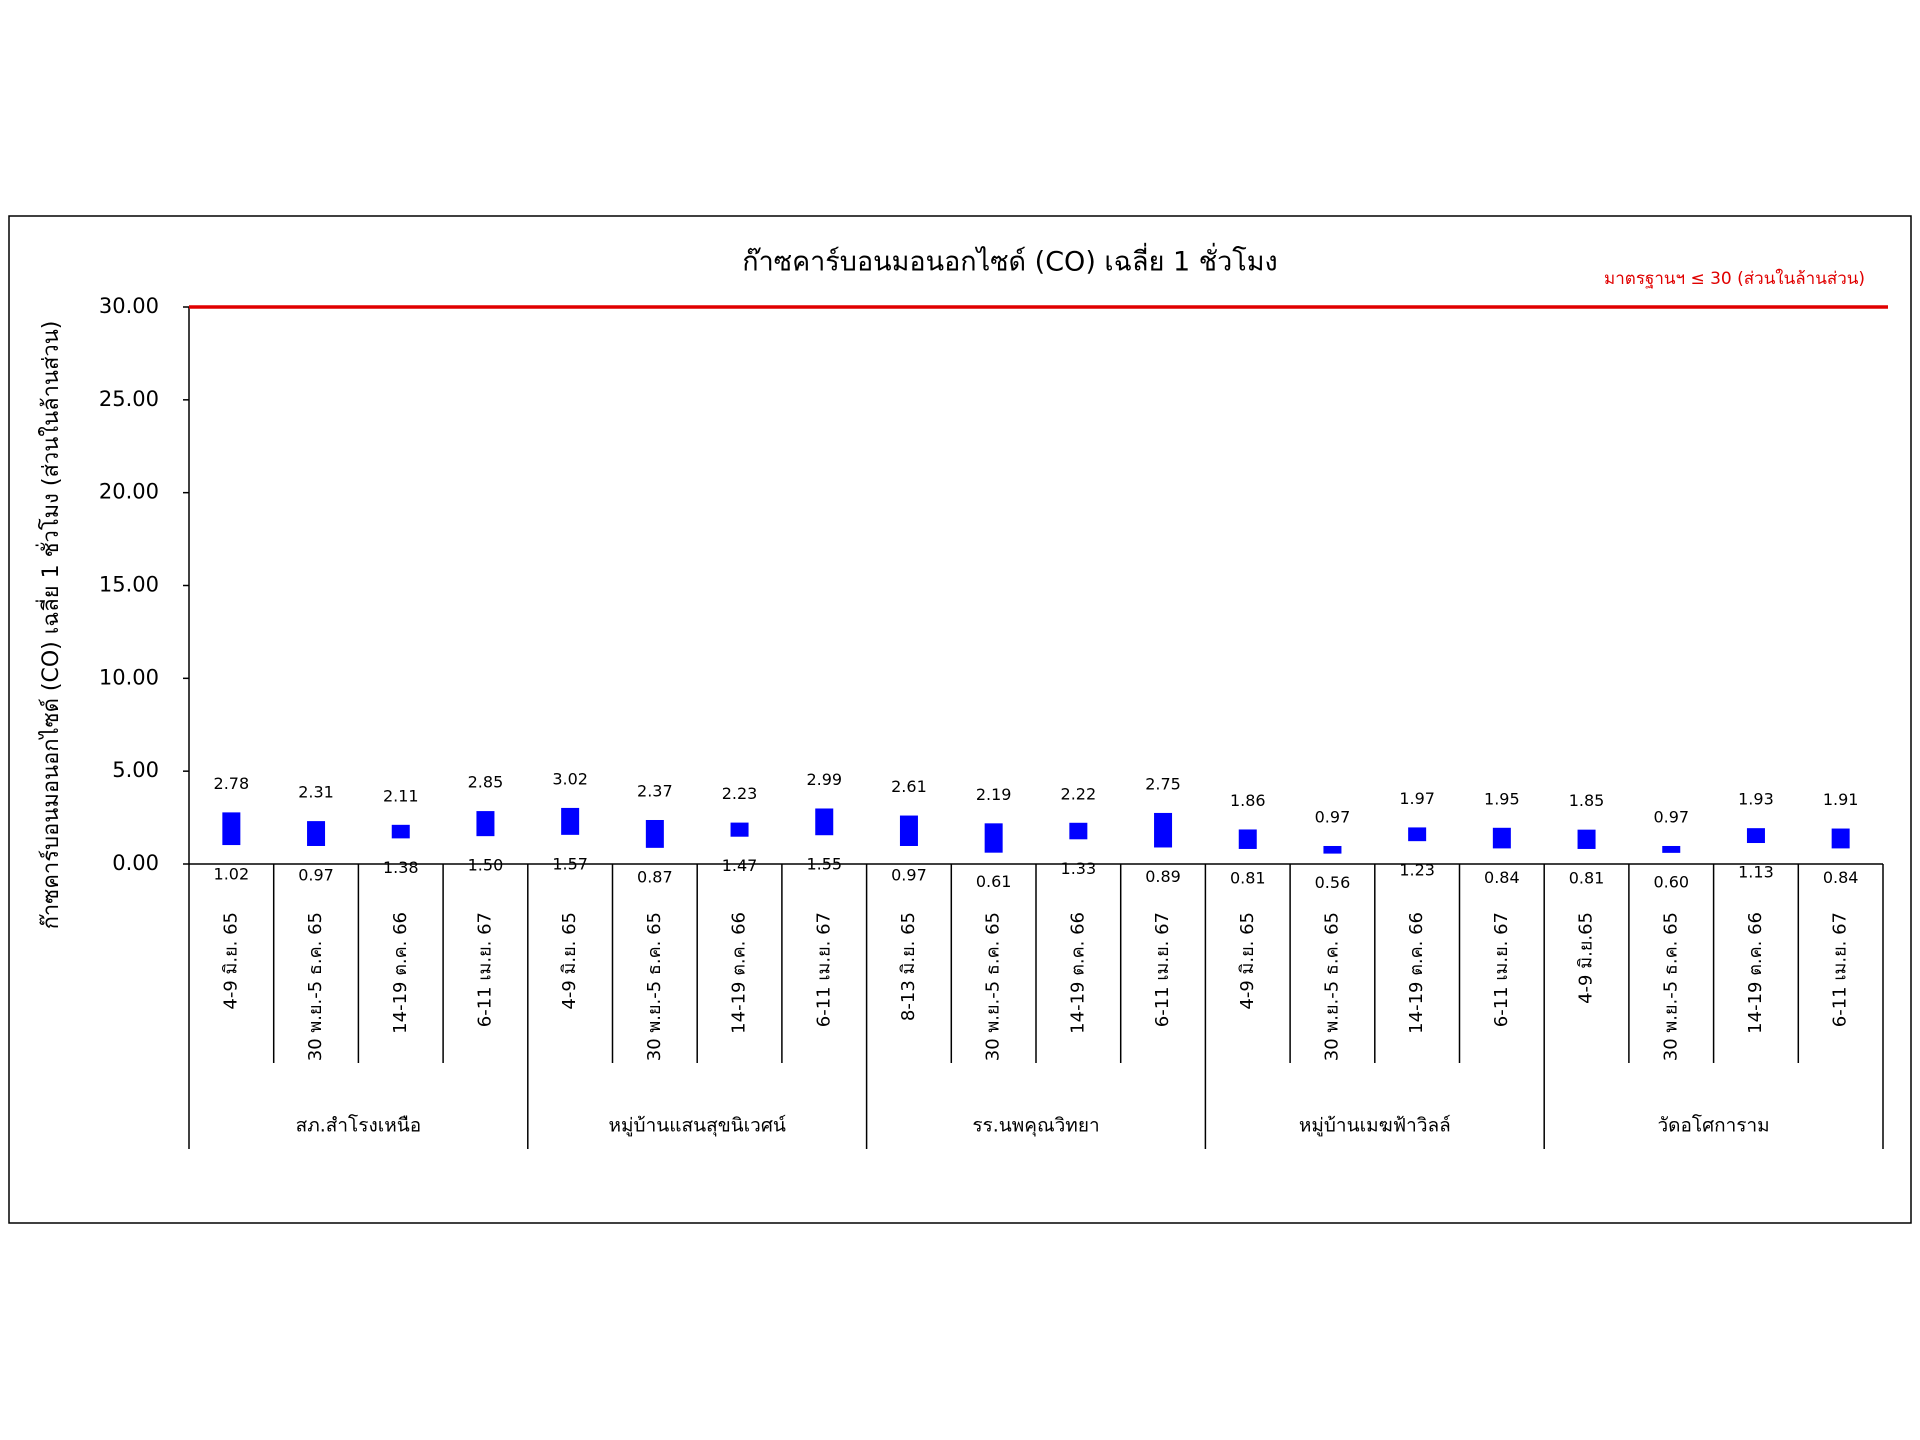  What do you see at coordinates (698, 1126) in the screenshot?
I see `group-label: หมู่บ้านแสนสุขนิเวศน์` at bounding box center [698, 1126].